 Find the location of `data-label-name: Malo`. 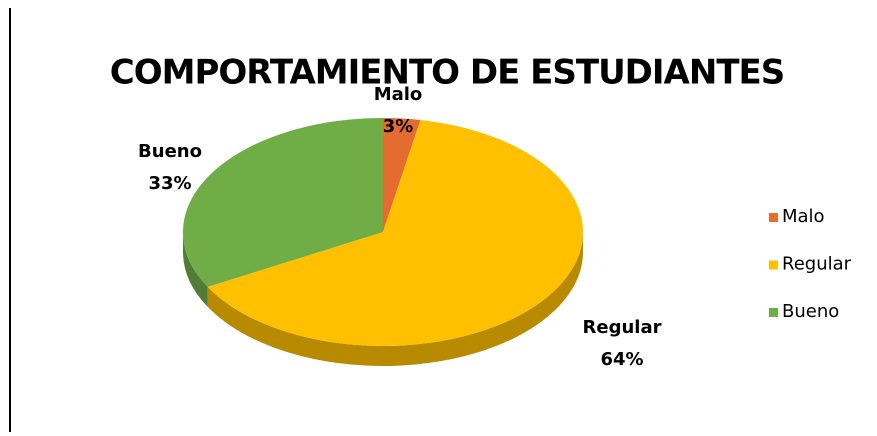

data-label-name: Malo is located at coordinates (398, 94).